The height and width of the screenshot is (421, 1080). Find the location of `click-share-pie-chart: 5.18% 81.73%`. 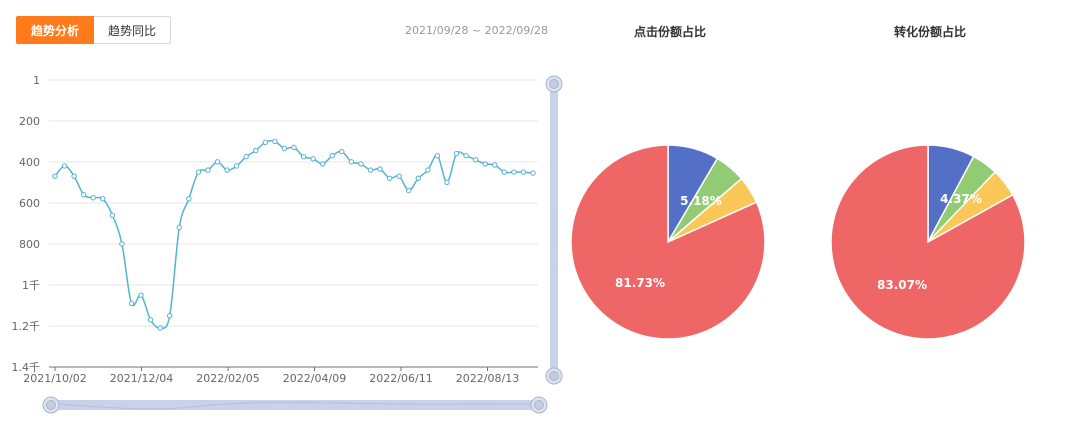

click-share-pie-chart: 5.18% 81.73% is located at coordinates (668, 242).